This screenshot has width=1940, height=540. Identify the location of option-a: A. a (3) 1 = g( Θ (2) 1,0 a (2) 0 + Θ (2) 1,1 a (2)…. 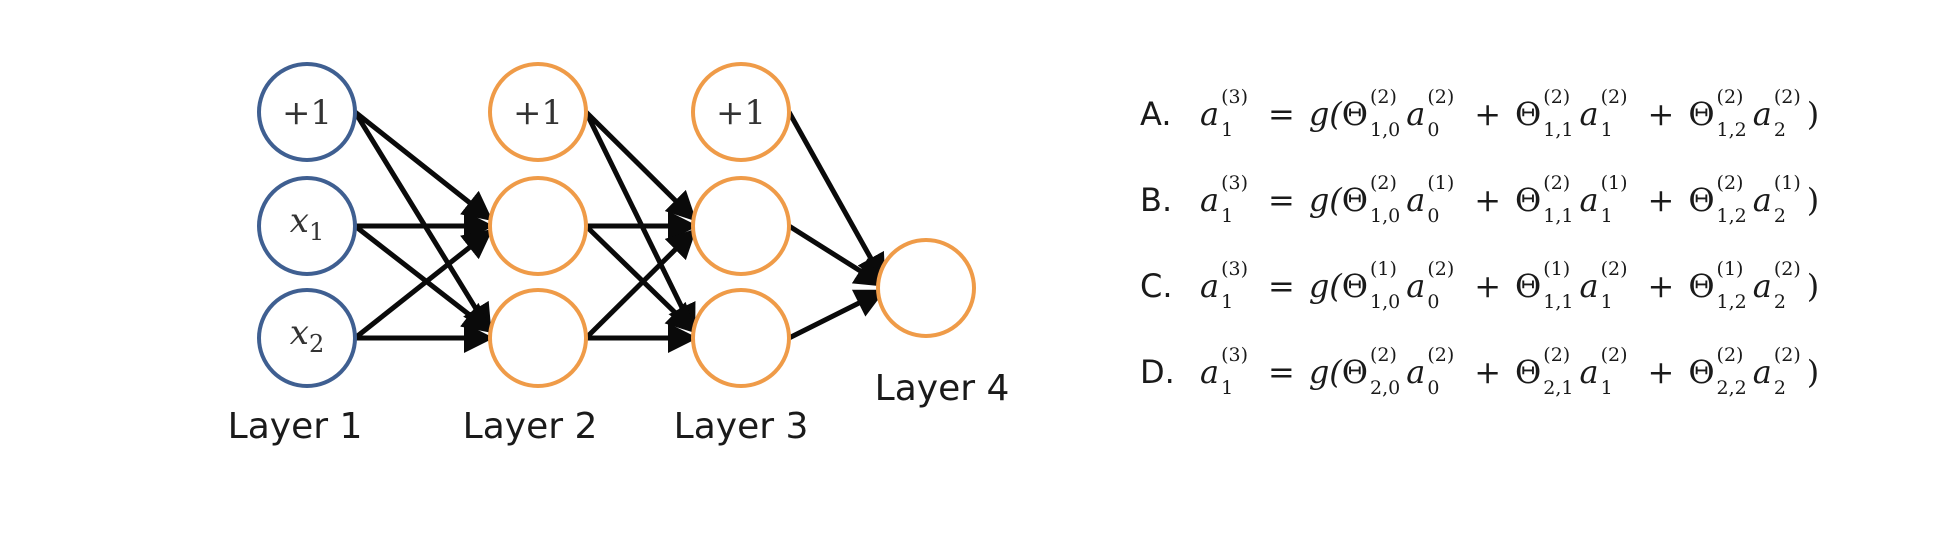
(1479, 114).